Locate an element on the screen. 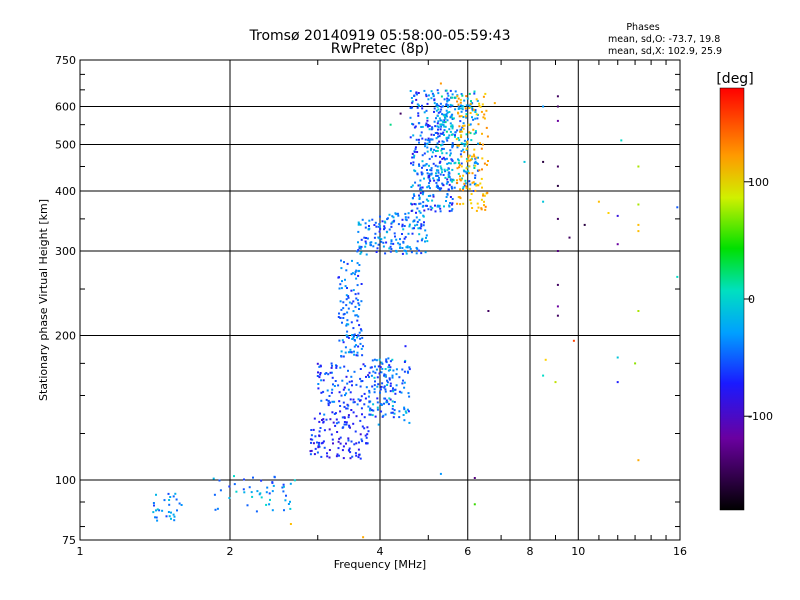  x-tick-label: 6 is located at coordinates (467, 551).